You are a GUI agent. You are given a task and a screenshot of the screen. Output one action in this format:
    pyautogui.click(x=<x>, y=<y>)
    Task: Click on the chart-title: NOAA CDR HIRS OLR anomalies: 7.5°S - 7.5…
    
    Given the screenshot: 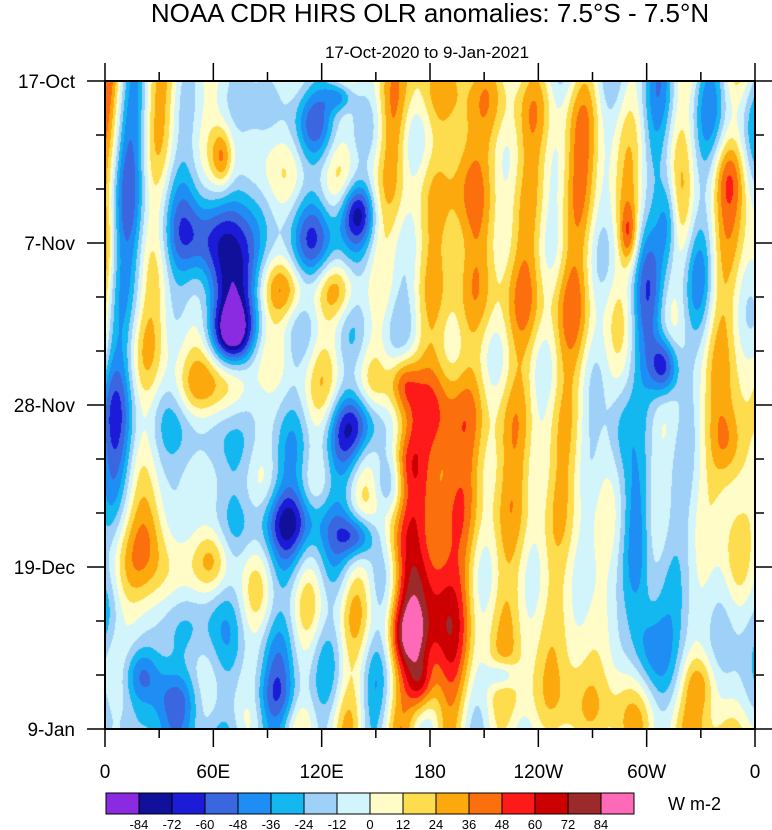 What is the action you would take?
    pyautogui.click(x=430, y=14)
    